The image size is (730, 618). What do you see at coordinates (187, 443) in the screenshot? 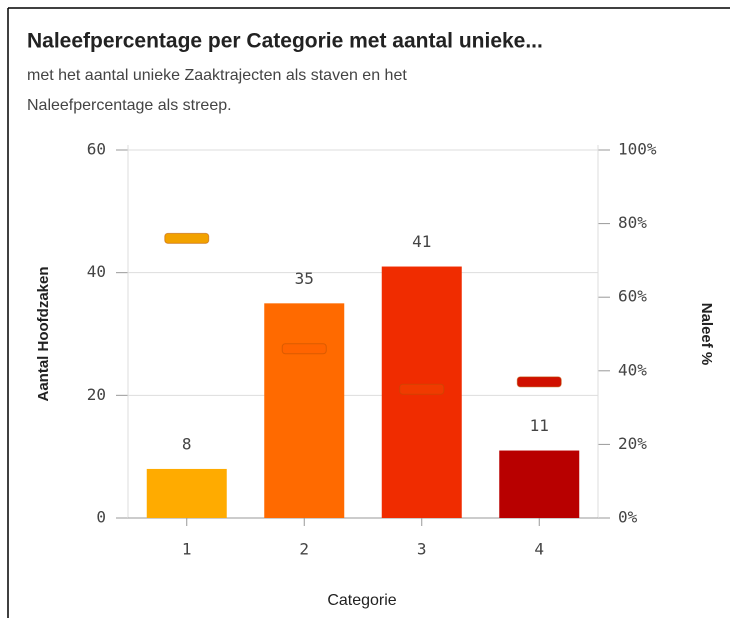
I see `data-label: 8` at bounding box center [187, 443].